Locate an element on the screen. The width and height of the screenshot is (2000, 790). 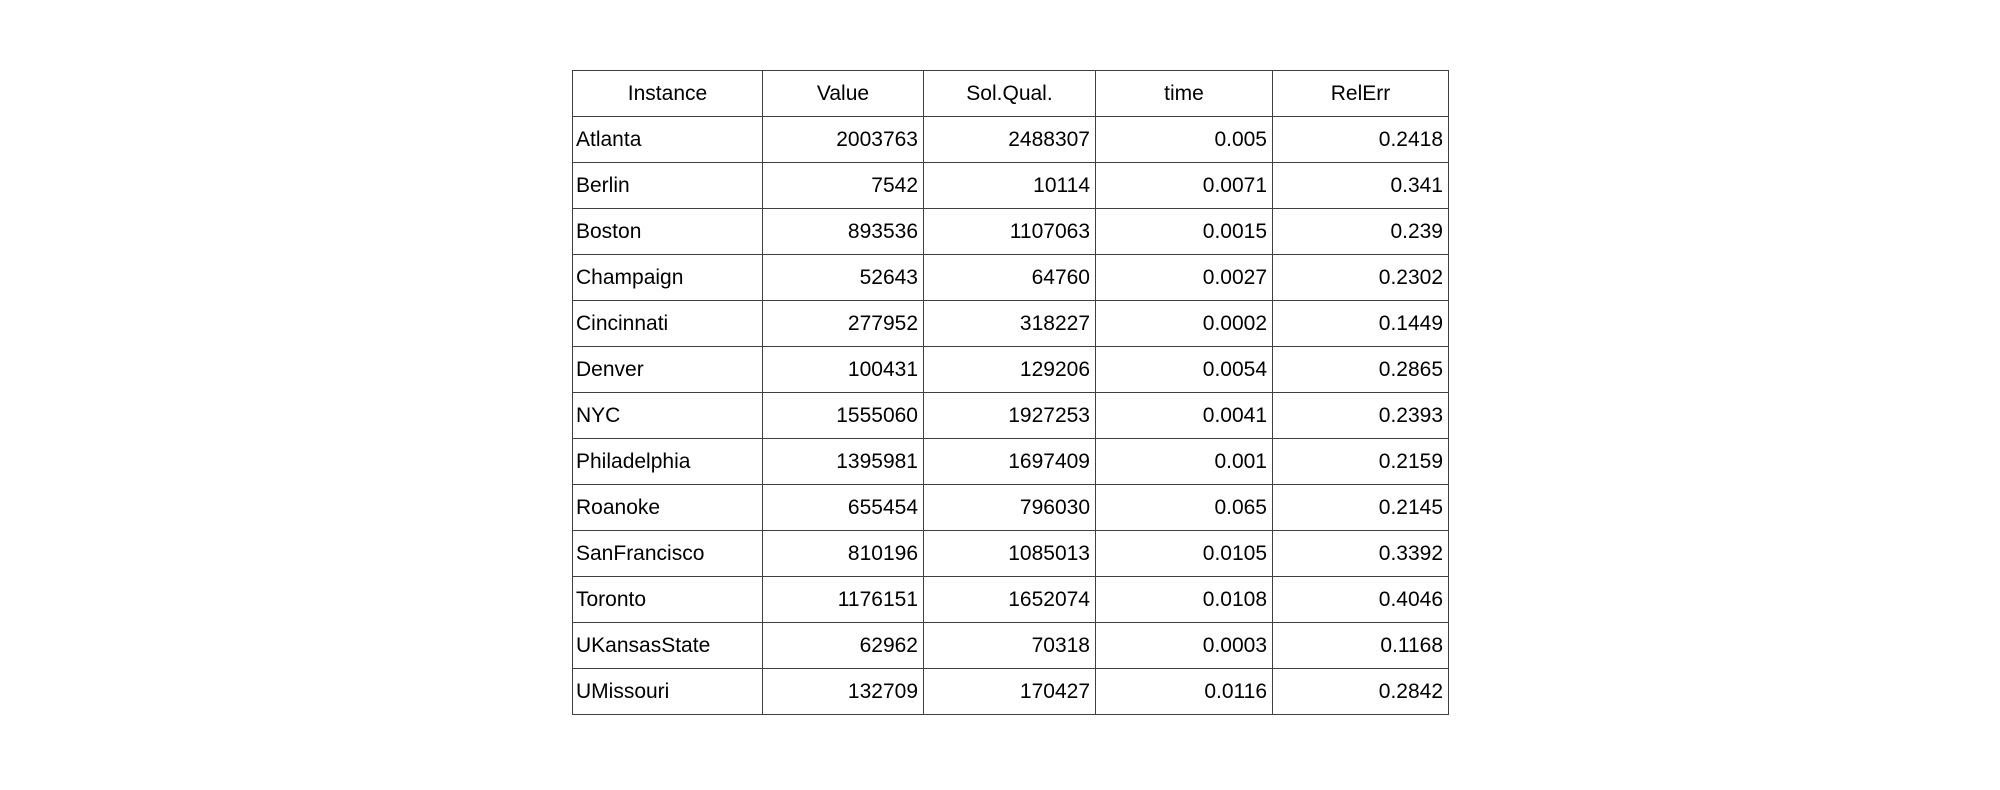
table-cell-value: 810196 is located at coordinates (843, 553).